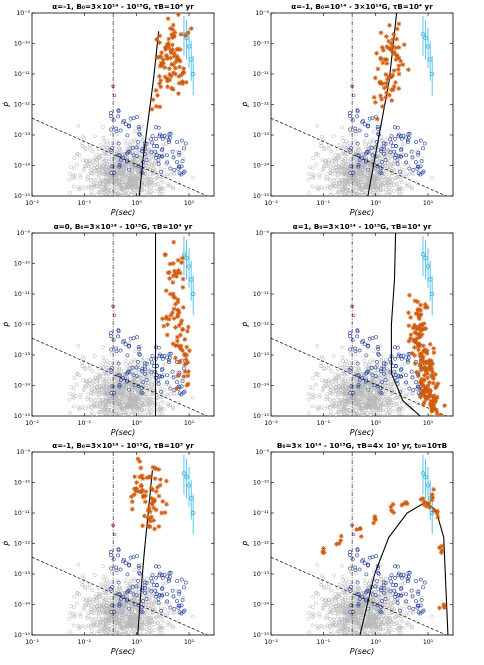 Image resolution: width=484 pixels, height=665 pixels. Describe the element at coordinates (193, 294) in the screenshot. I see `magnetar-point` at that location.